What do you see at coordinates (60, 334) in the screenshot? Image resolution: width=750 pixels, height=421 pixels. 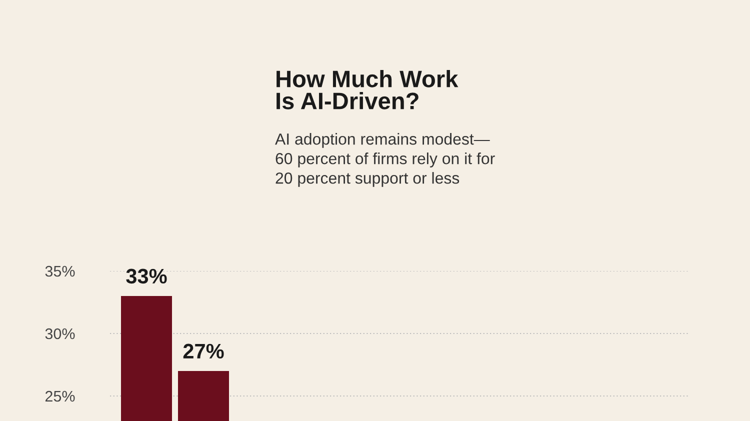 I see `y-tick-label: 30%` at bounding box center [60, 334].